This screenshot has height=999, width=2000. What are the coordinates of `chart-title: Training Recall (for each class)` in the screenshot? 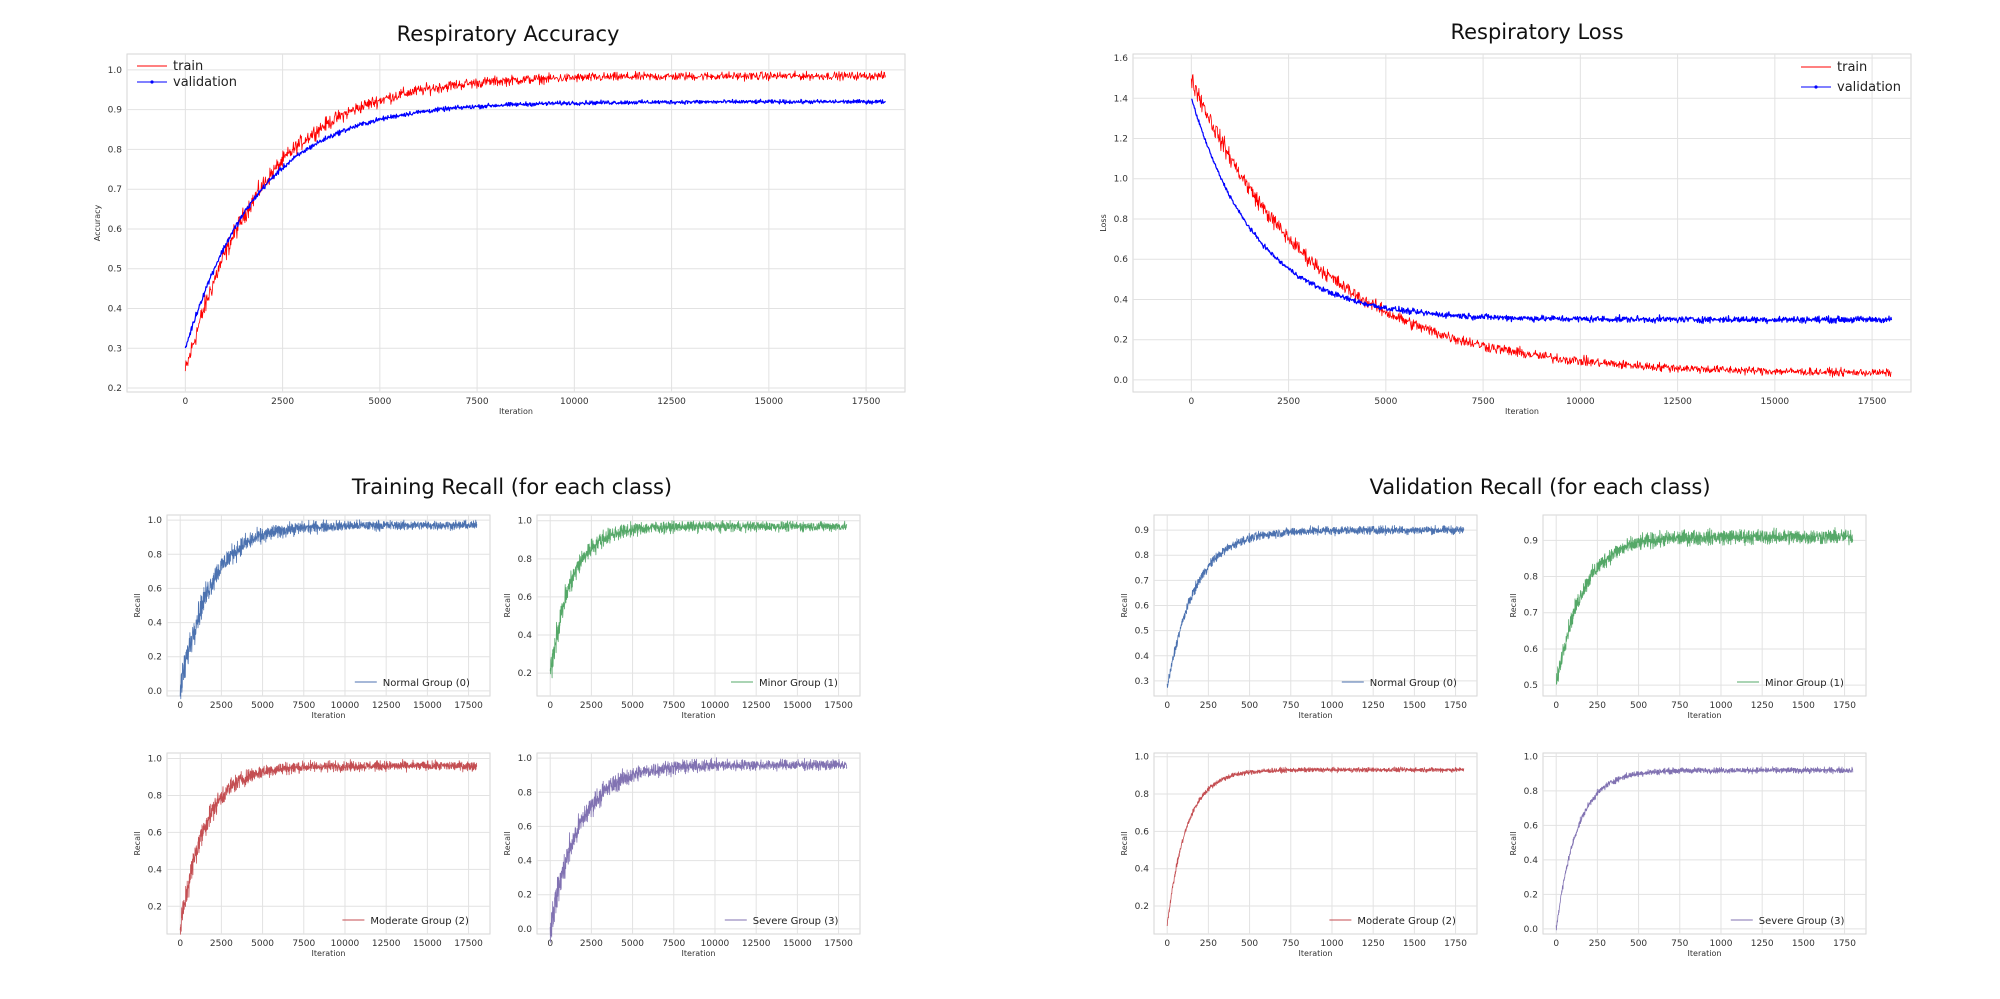 It's located at (511, 487).